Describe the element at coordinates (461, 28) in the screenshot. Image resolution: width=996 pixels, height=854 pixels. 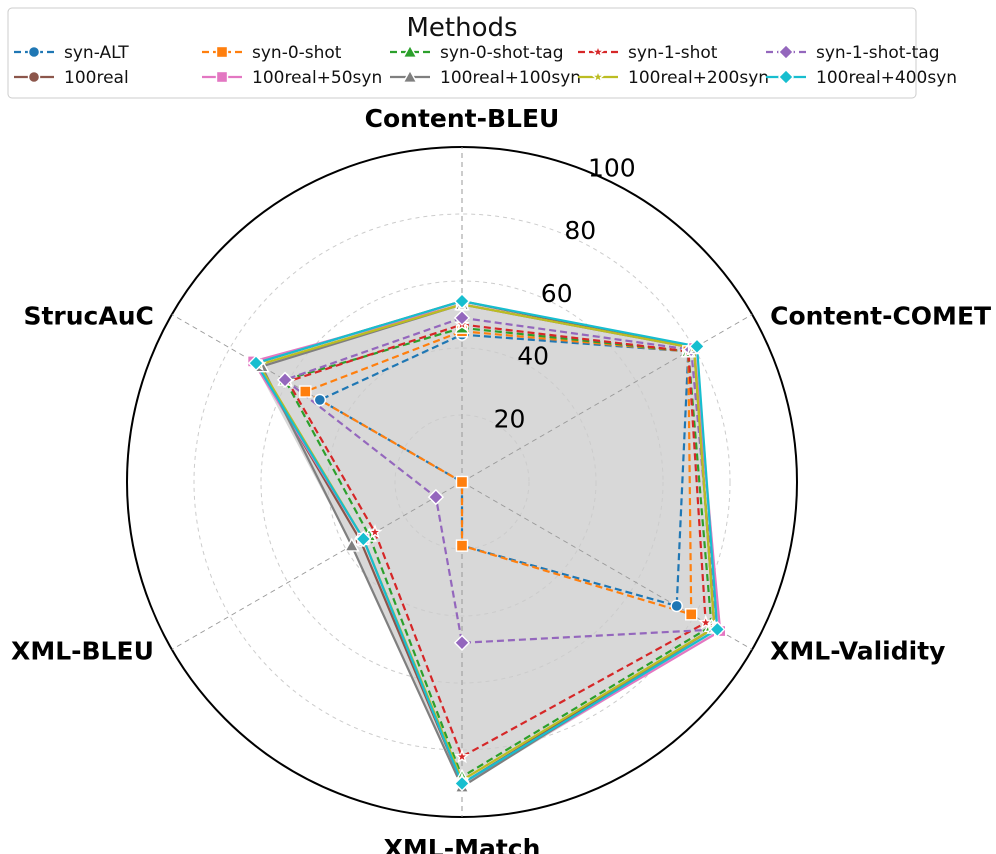
I see `legend-title: Methods` at that location.